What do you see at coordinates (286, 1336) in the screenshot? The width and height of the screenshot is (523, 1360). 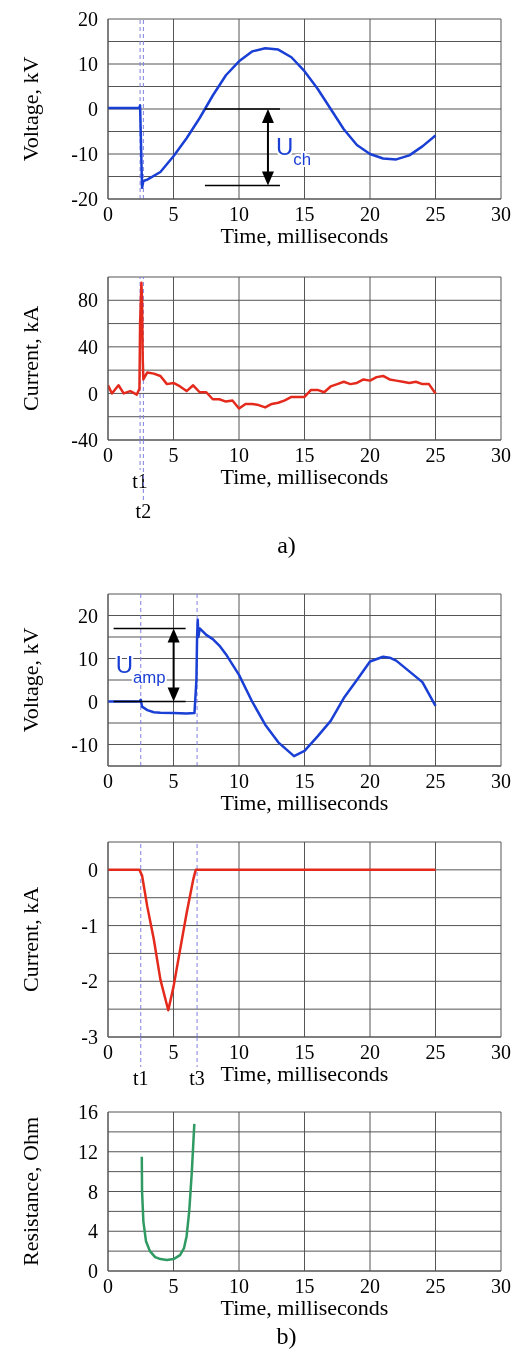 I see `text: b)` at bounding box center [286, 1336].